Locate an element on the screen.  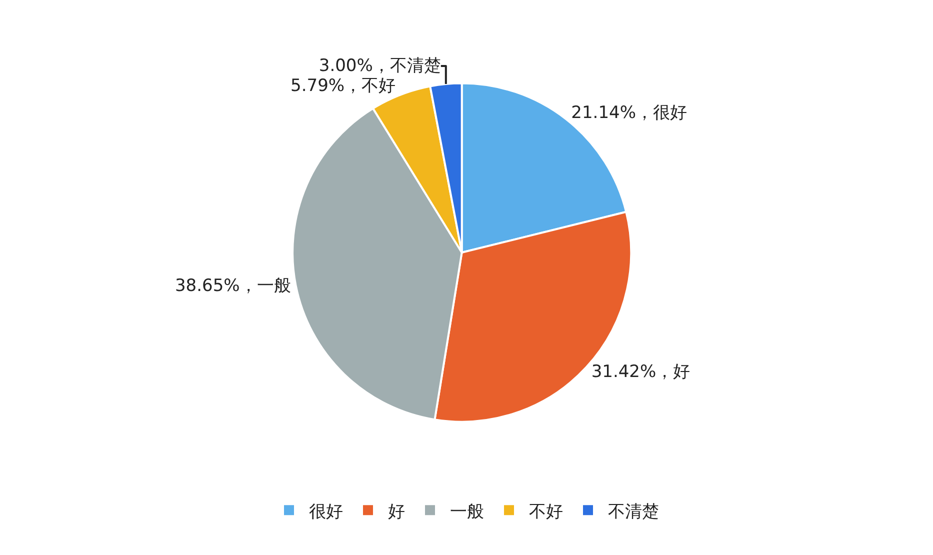
data-label: 3.00%，不清楚 is located at coordinates (379, 66).